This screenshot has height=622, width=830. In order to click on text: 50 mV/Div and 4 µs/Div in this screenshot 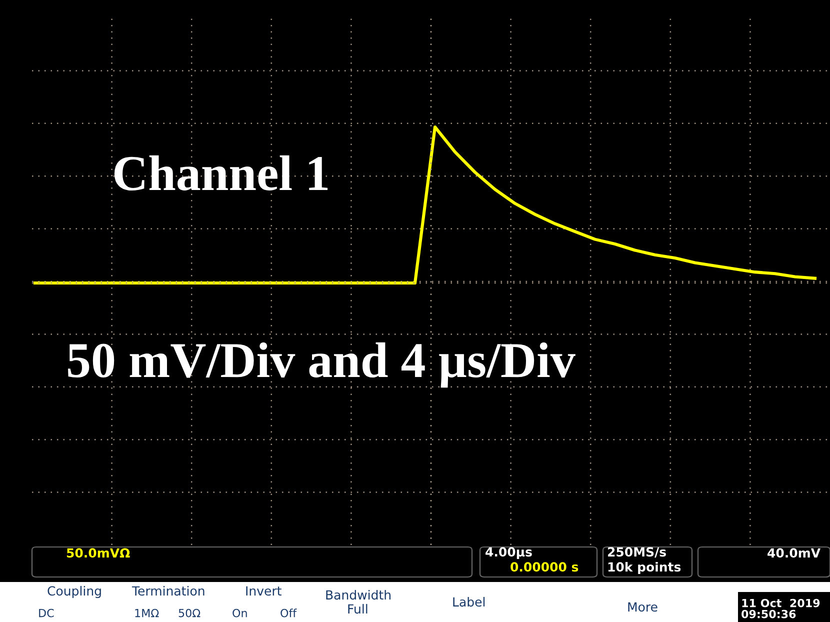, I will do `click(322, 365)`.